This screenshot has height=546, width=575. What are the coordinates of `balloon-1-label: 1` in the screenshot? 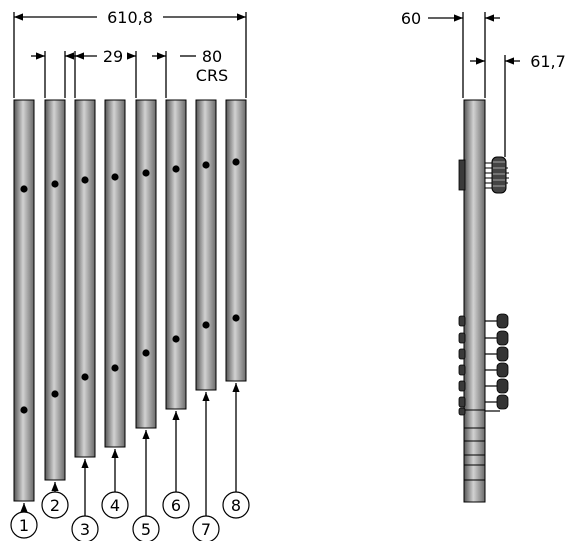 It's located at (24, 525).